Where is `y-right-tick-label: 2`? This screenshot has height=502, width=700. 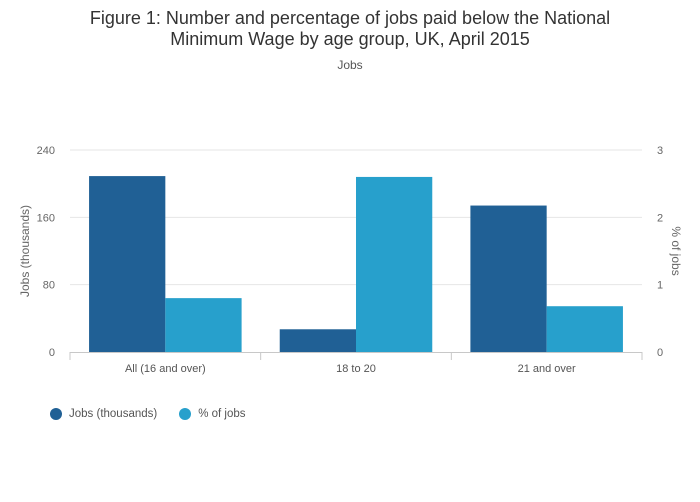
y-right-tick-label: 2 is located at coordinates (660, 218).